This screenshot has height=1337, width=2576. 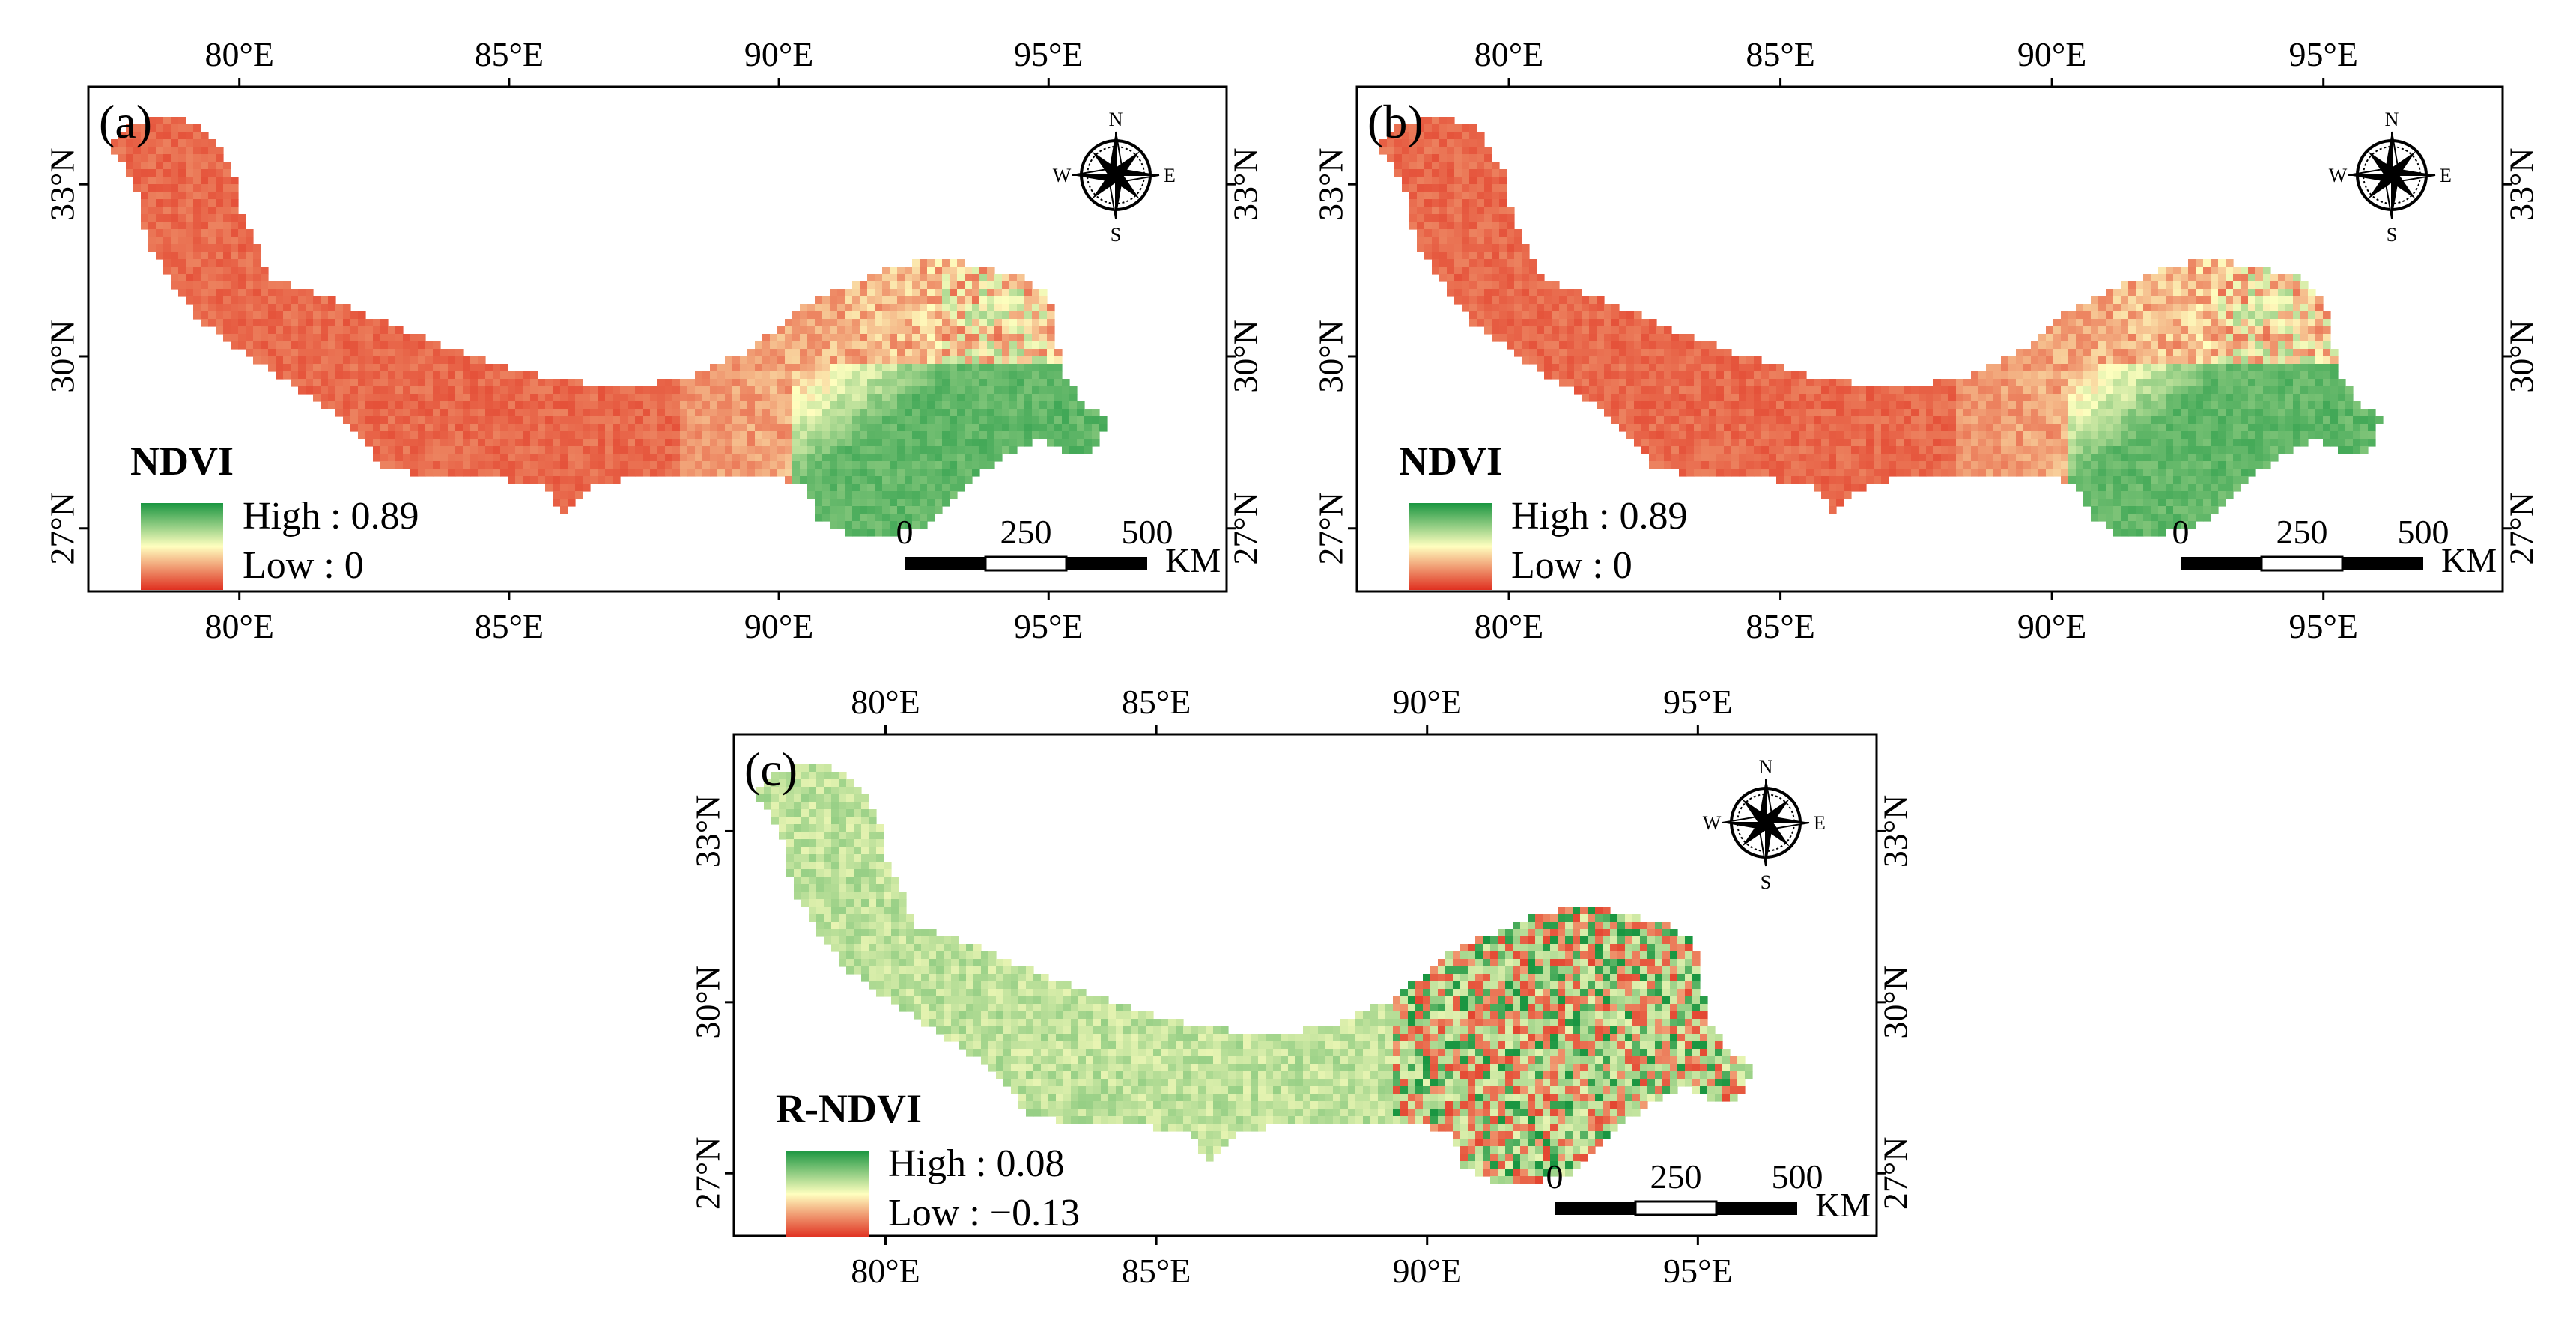 I want to click on legend-title: R-NDVI, so click(x=849, y=1108).